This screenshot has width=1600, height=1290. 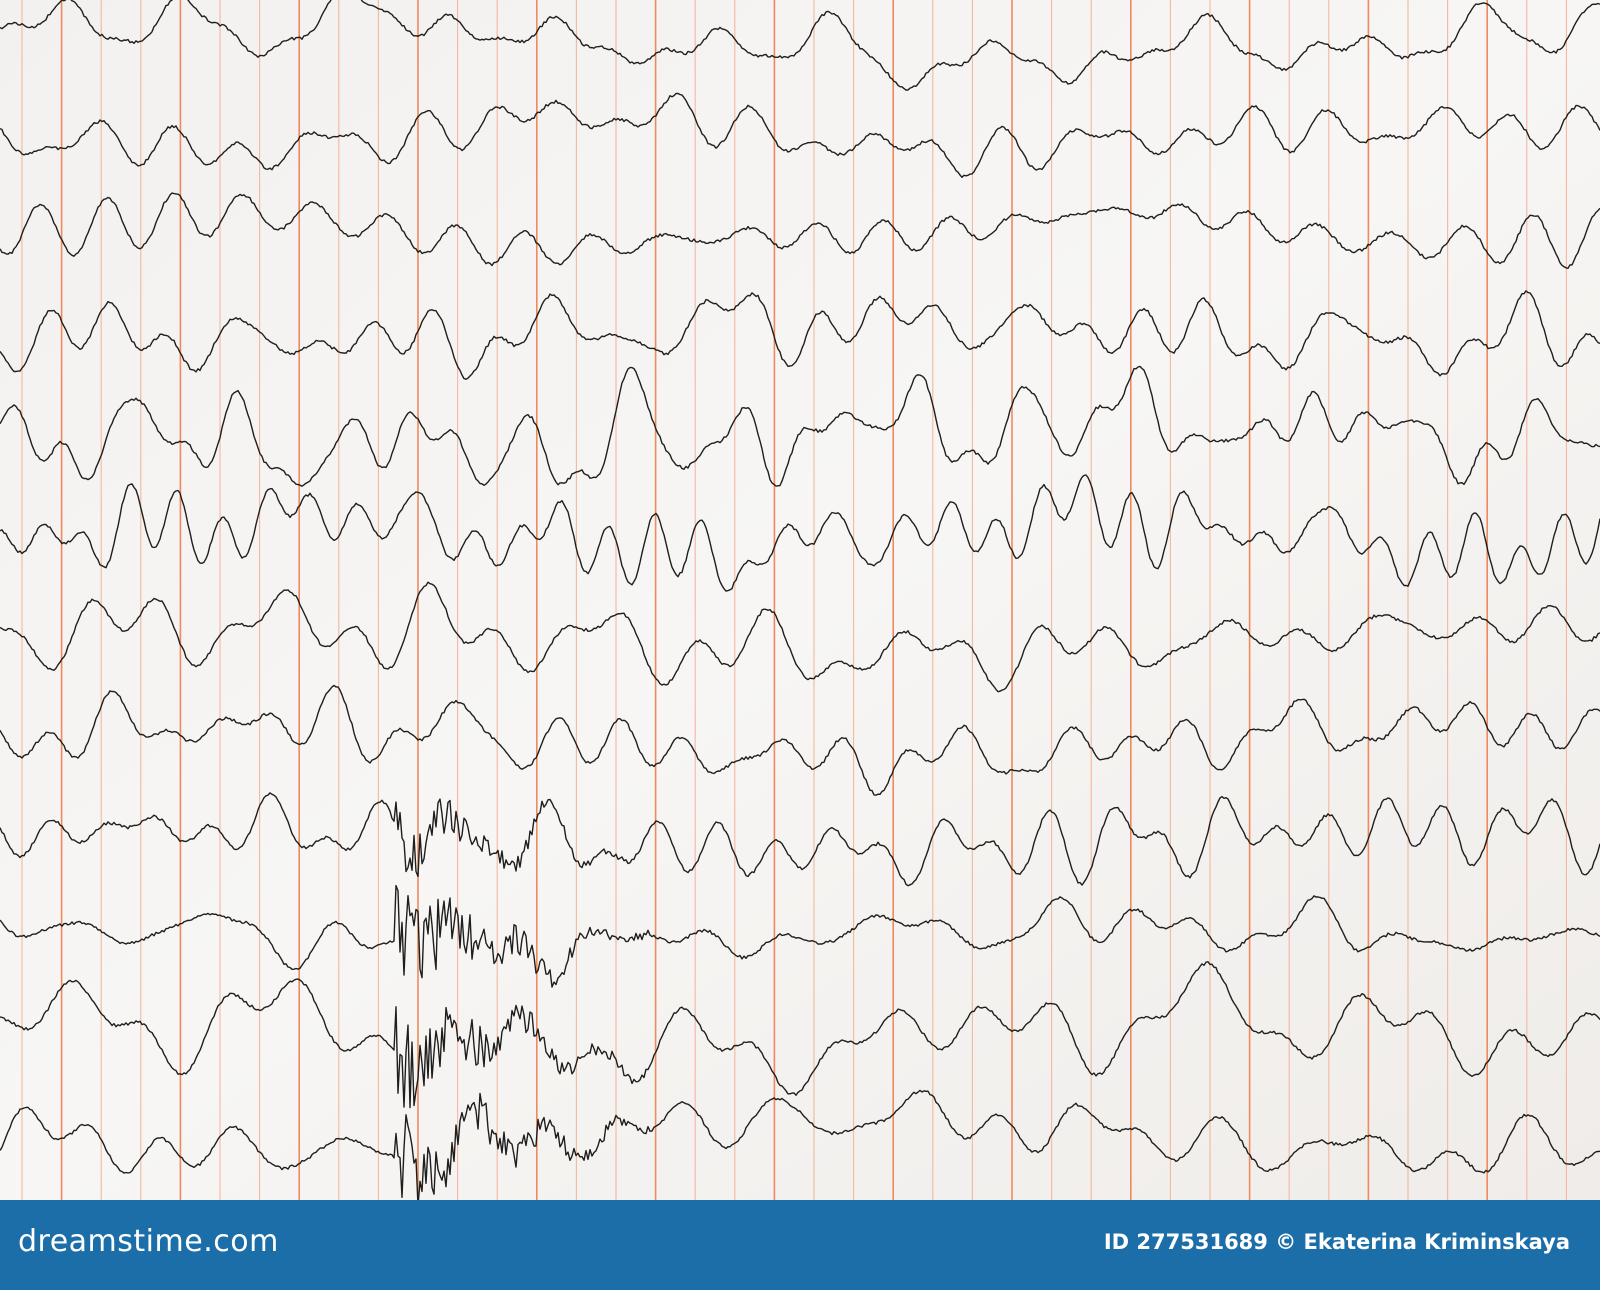 What do you see at coordinates (148, 1241) in the screenshot?
I see `logo: dreamstime.com` at bounding box center [148, 1241].